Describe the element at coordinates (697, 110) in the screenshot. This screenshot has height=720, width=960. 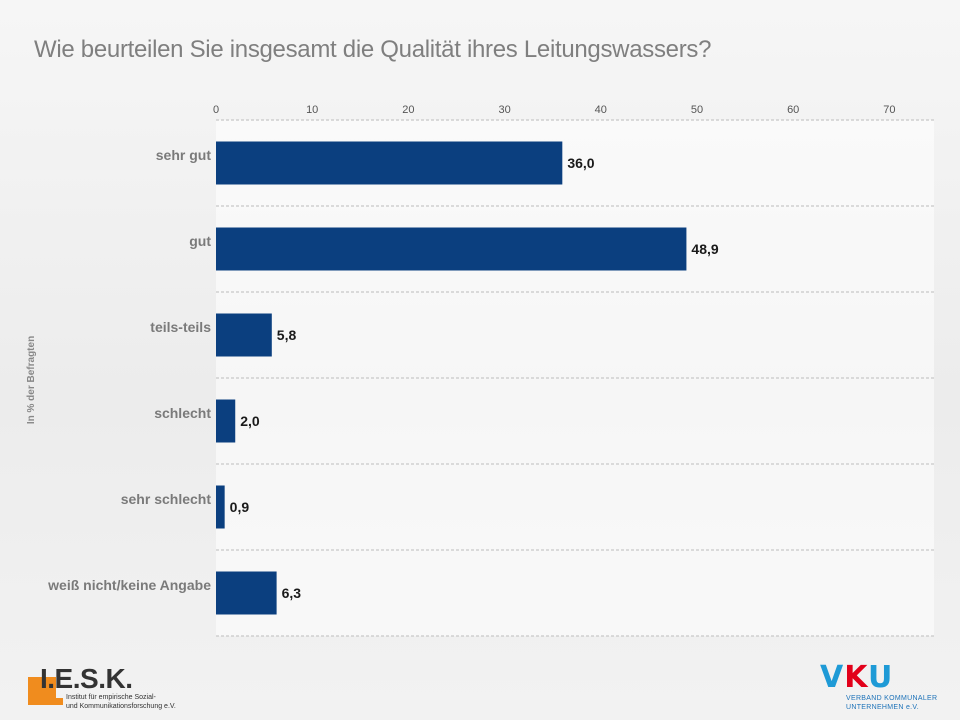
I see `x-tick-label: 50` at that location.